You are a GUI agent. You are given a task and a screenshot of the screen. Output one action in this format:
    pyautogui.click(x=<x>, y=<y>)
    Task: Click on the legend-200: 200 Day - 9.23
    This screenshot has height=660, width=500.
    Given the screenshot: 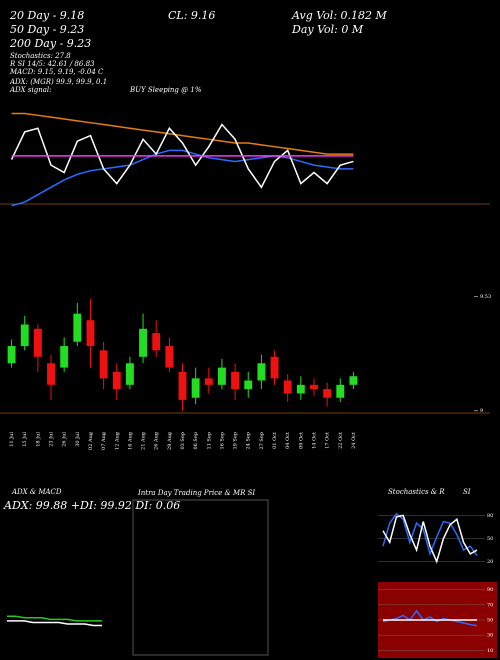 What is the action you would take?
    pyautogui.click(x=50, y=43)
    